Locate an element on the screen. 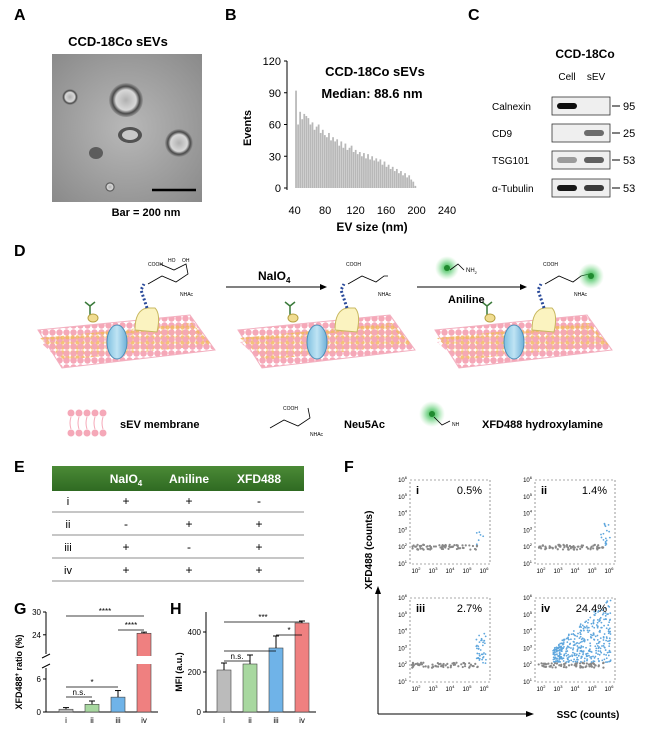  h-y-tick-label: 200 is located at coordinates (195, 672).